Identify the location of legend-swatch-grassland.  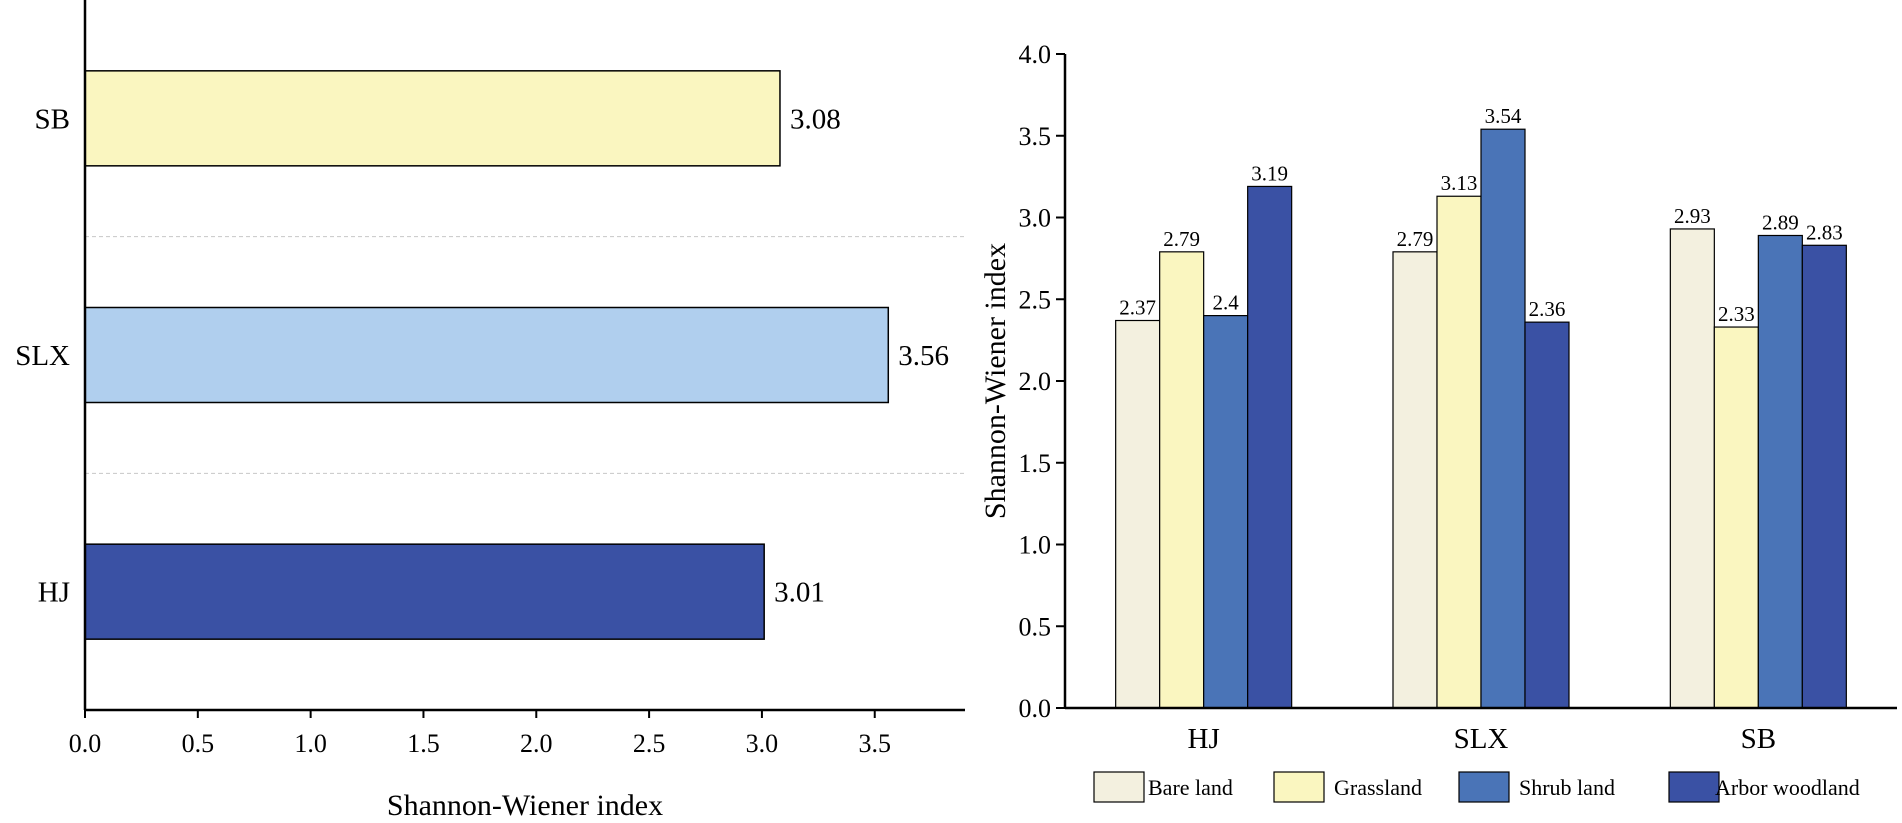
(1299, 787).